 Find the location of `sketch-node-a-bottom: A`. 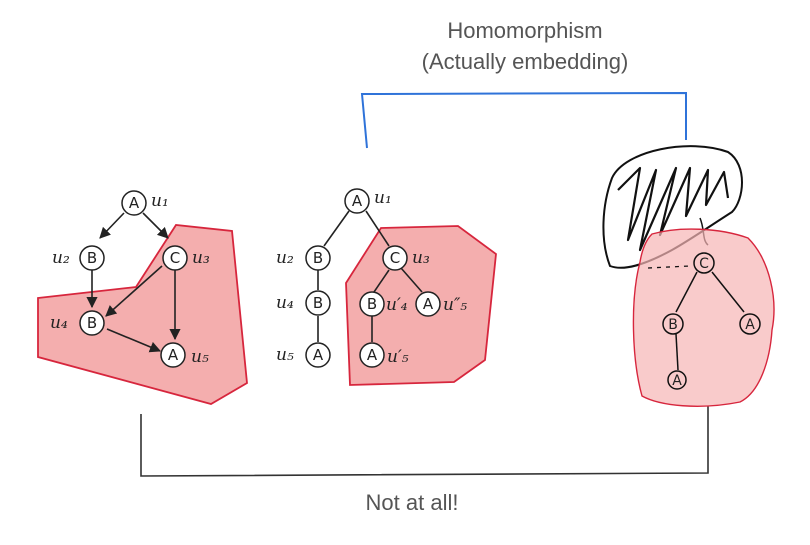

sketch-node-a-bottom: A is located at coordinates (677, 380).